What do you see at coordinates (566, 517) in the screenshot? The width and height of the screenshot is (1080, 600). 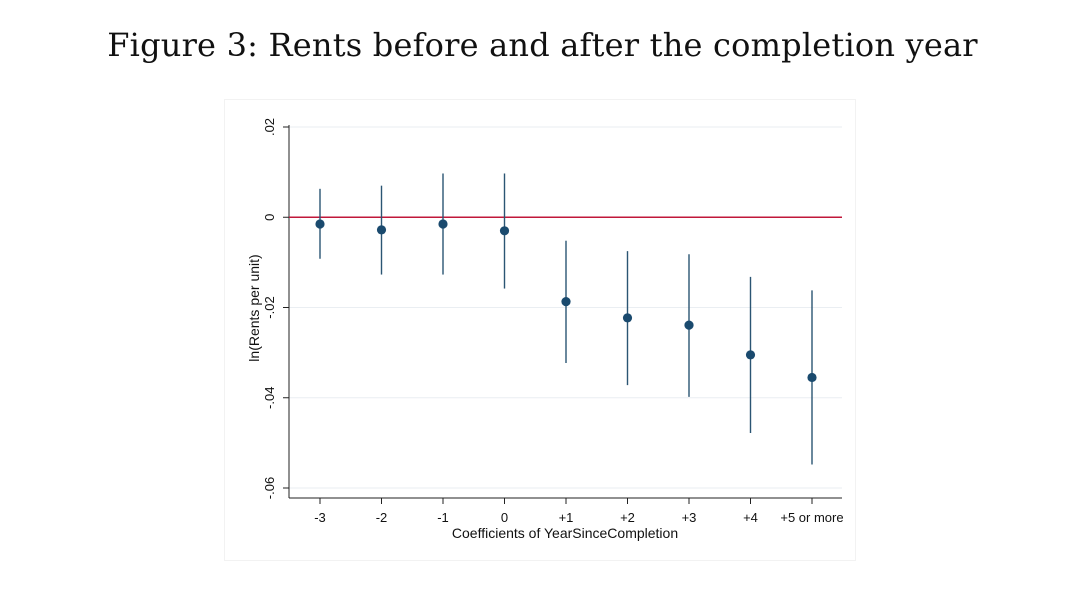 I see `x-tick-label-4: +1` at bounding box center [566, 517].